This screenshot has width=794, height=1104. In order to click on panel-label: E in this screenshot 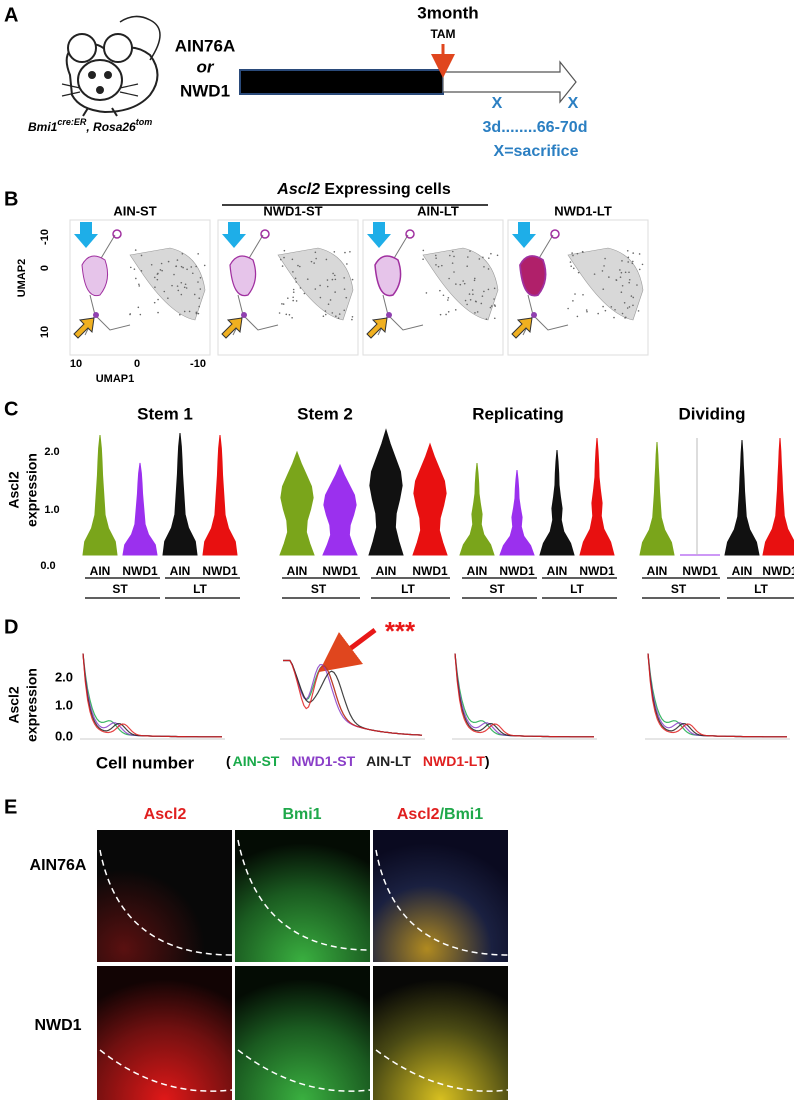, I will do `click(10, 807)`.